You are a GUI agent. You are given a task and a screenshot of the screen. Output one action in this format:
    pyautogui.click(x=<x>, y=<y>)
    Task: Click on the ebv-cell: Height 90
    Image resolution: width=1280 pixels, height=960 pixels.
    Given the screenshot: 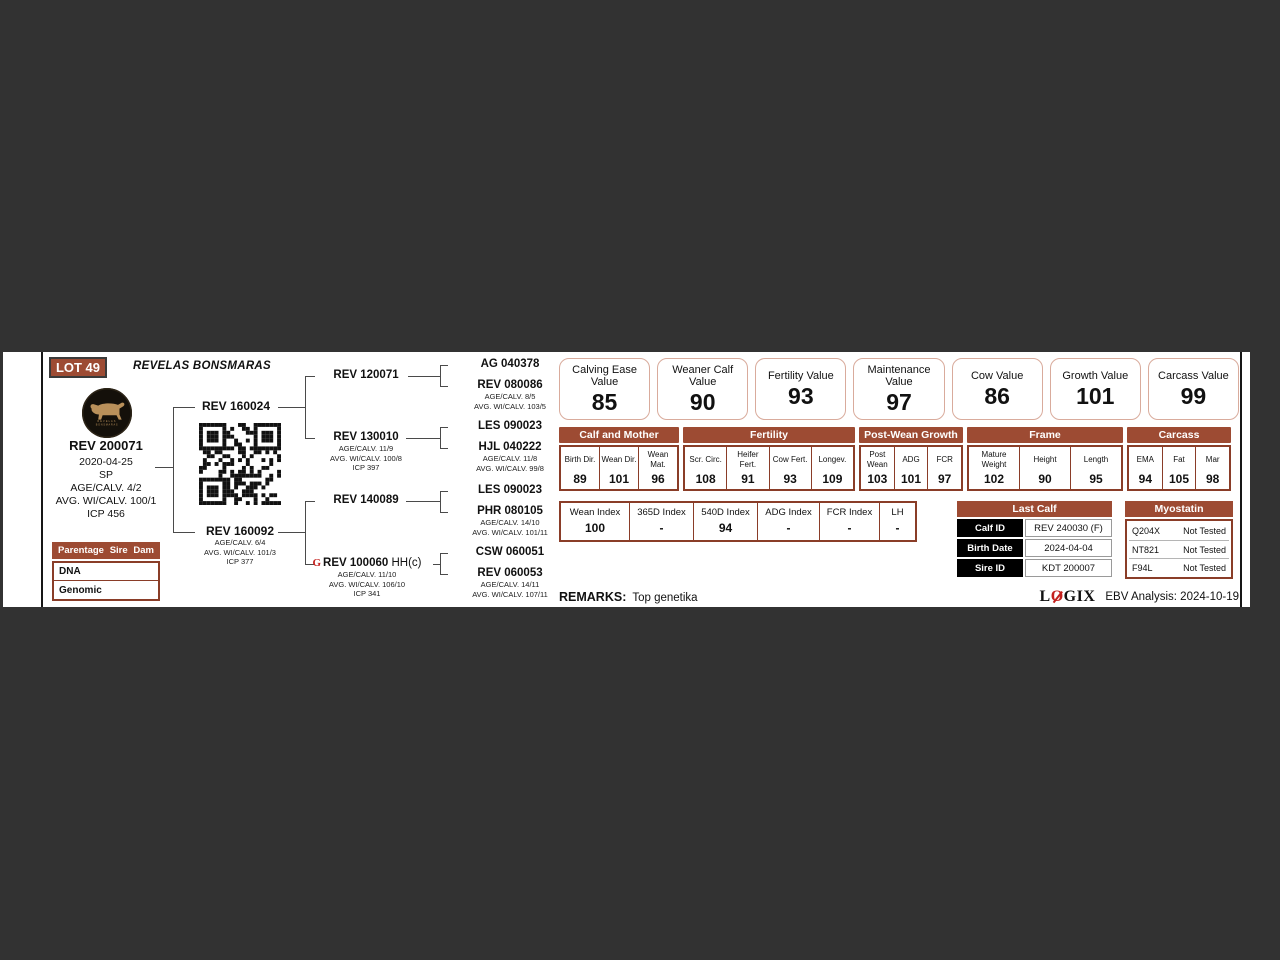 What is the action you would take?
    pyautogui.click(x=1044, y=468)
    